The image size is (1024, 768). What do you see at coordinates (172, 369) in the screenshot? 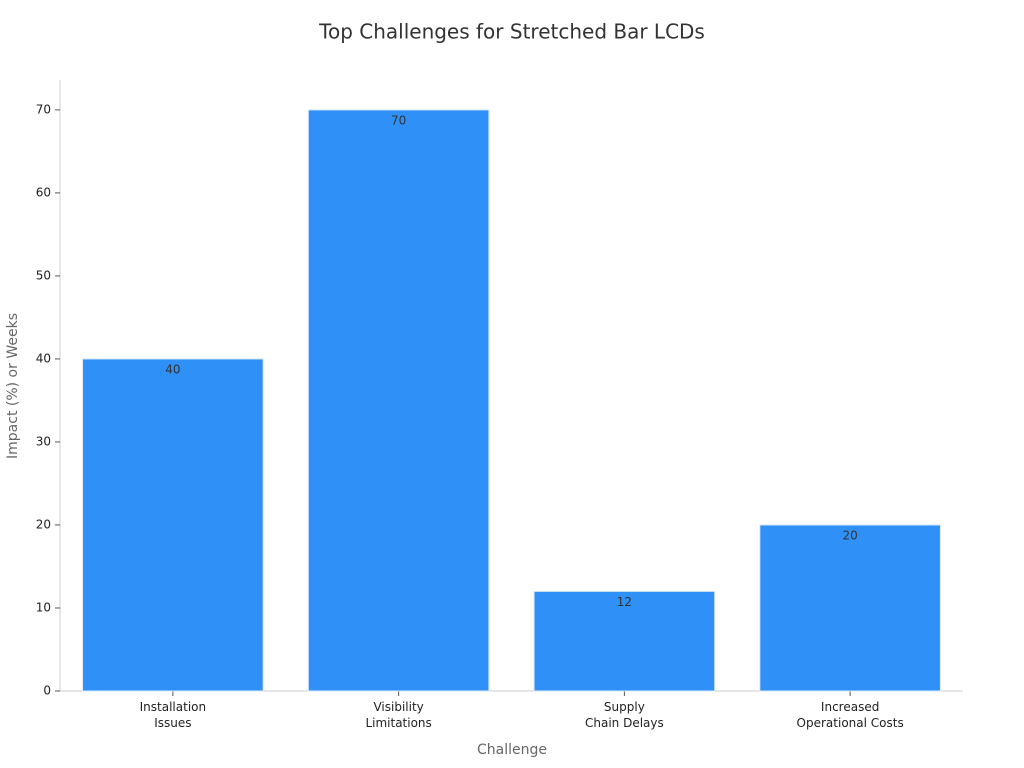
I see `value-label: 40` at bounding box center [172, 369].